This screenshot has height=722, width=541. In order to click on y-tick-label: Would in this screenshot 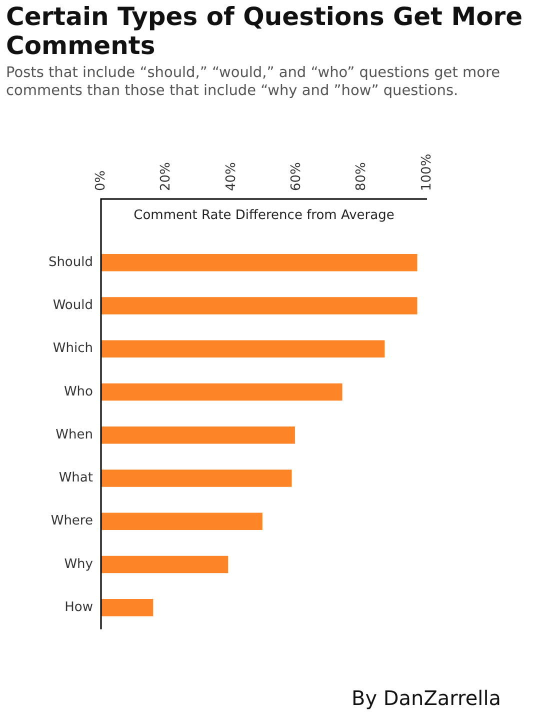, I will do `click(72, 306)`.